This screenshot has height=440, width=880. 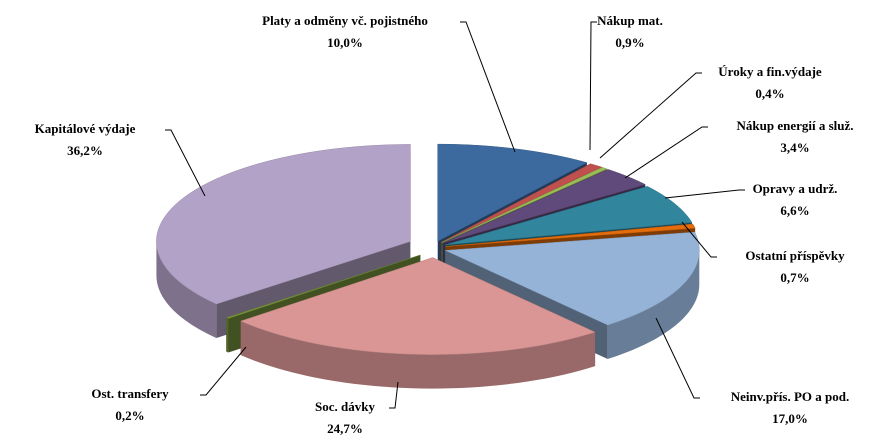 What do you see at coordinates (795, 188) in the screenshot?
I see `slice-label: Opravy a udrž.` at bounding box center [795, 188].